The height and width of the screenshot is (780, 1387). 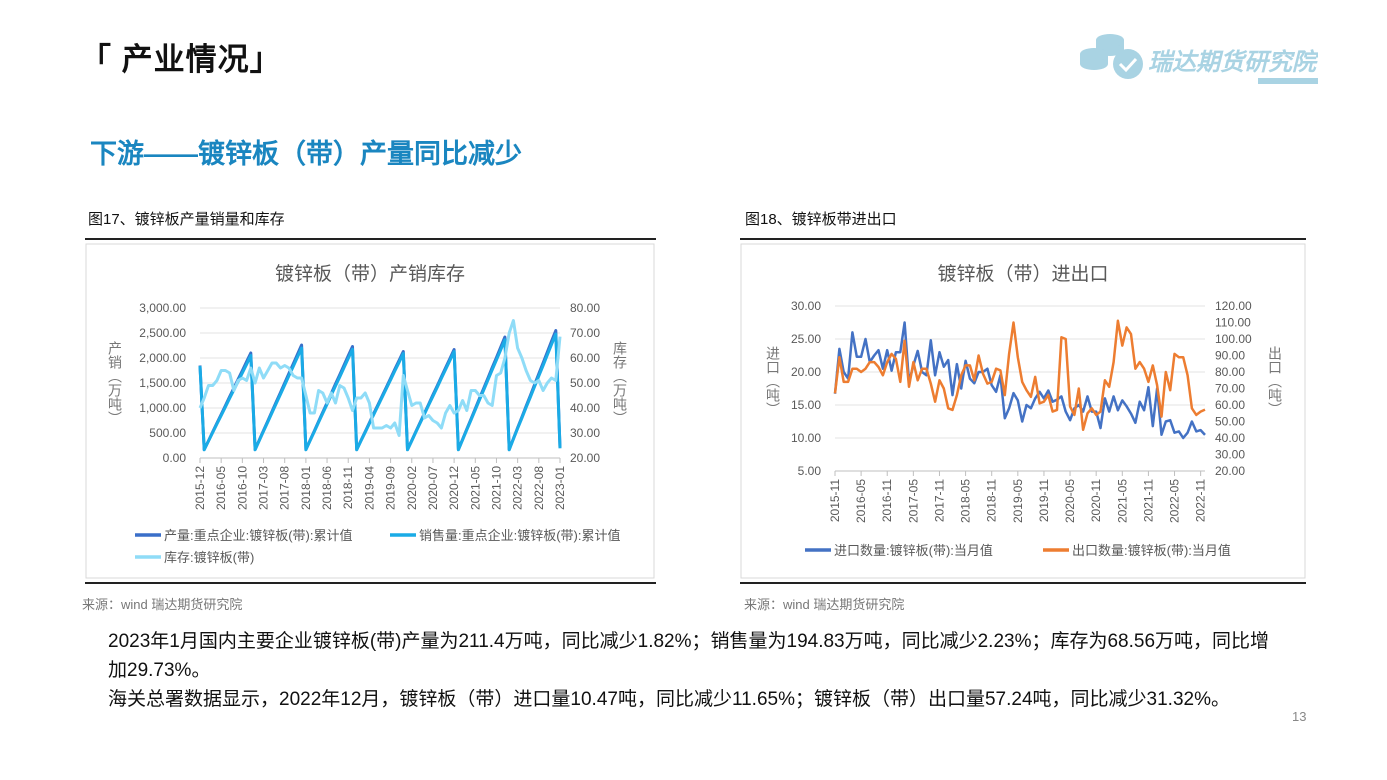 What do you see at coordinates (1022, 274) in the screenshot?
I see `chart-title: 镀锌板（带）进出口` at bounding box center [1022, 274].